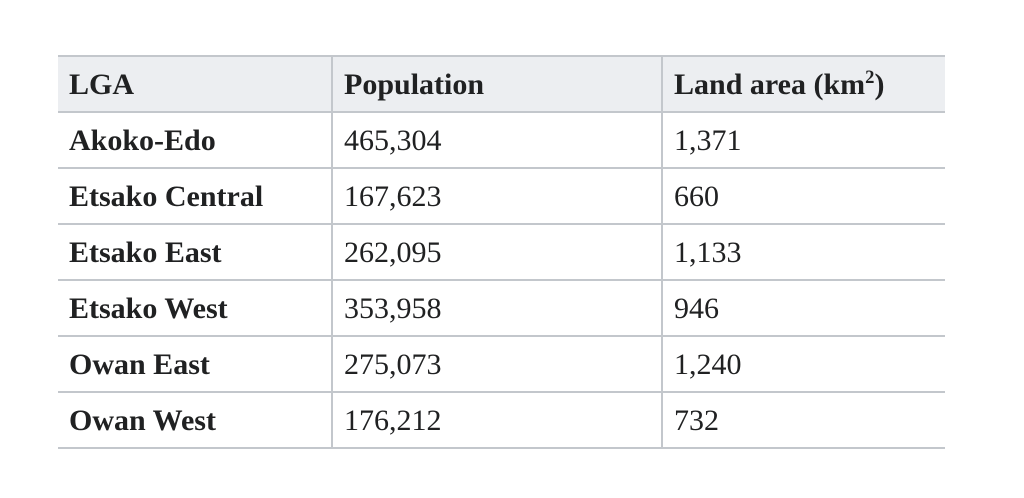 This screenshot has width=1024, height=498. Describe the element at coordinates (195, 83) in the screenshot. I see `column-header-lga: LGA` at that location.